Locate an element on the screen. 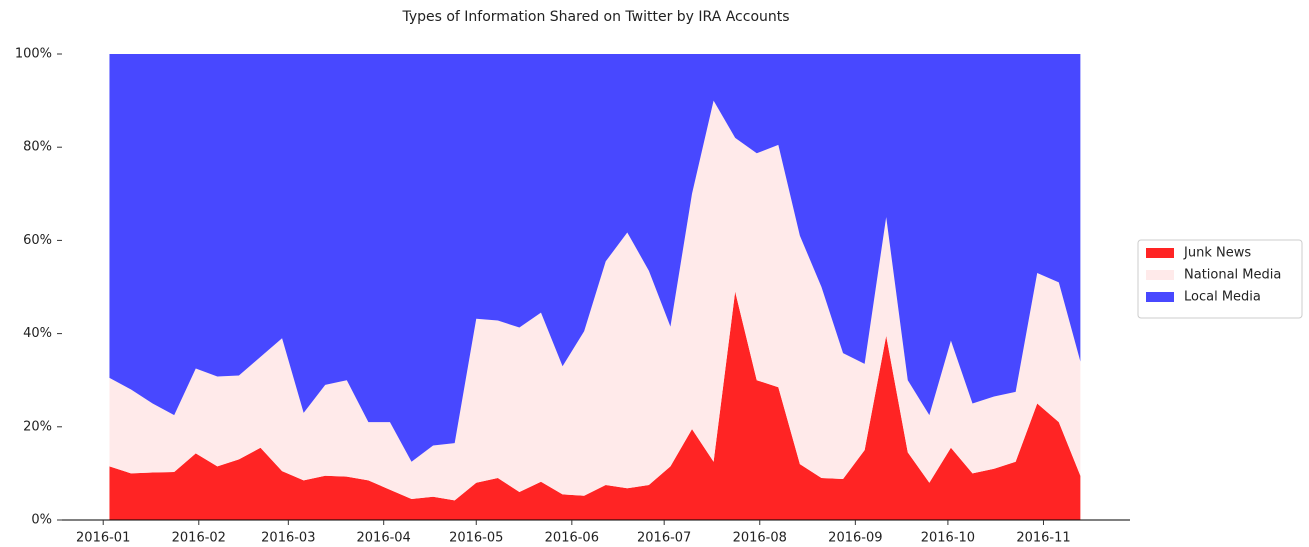 The image size is (1309, 547). x-tick-label: 2016-06 is located at coordinates (572, 538).